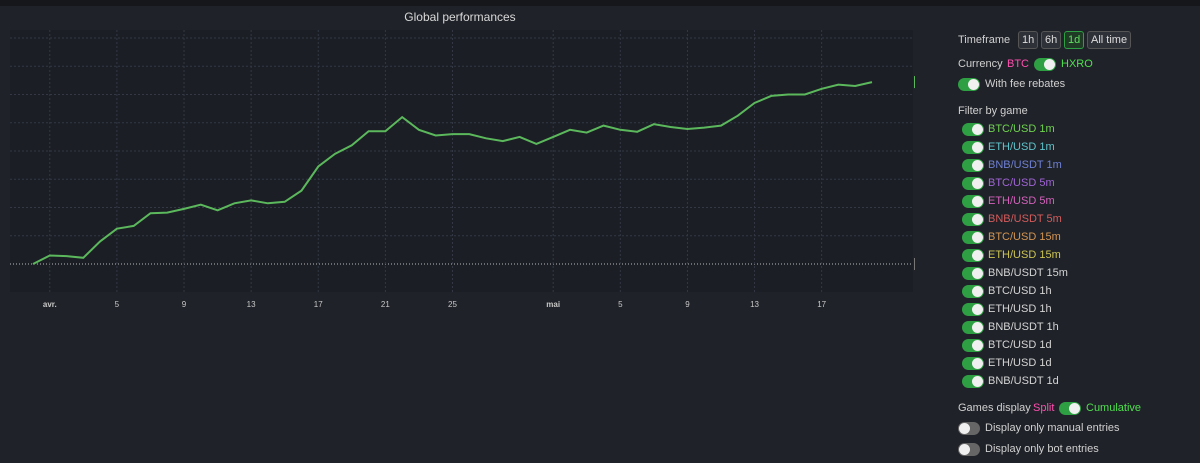 The width and height of the screenshot is (1200, 463). I want to click on game-label: BNB/USDT 1d, so click(1023, 381).